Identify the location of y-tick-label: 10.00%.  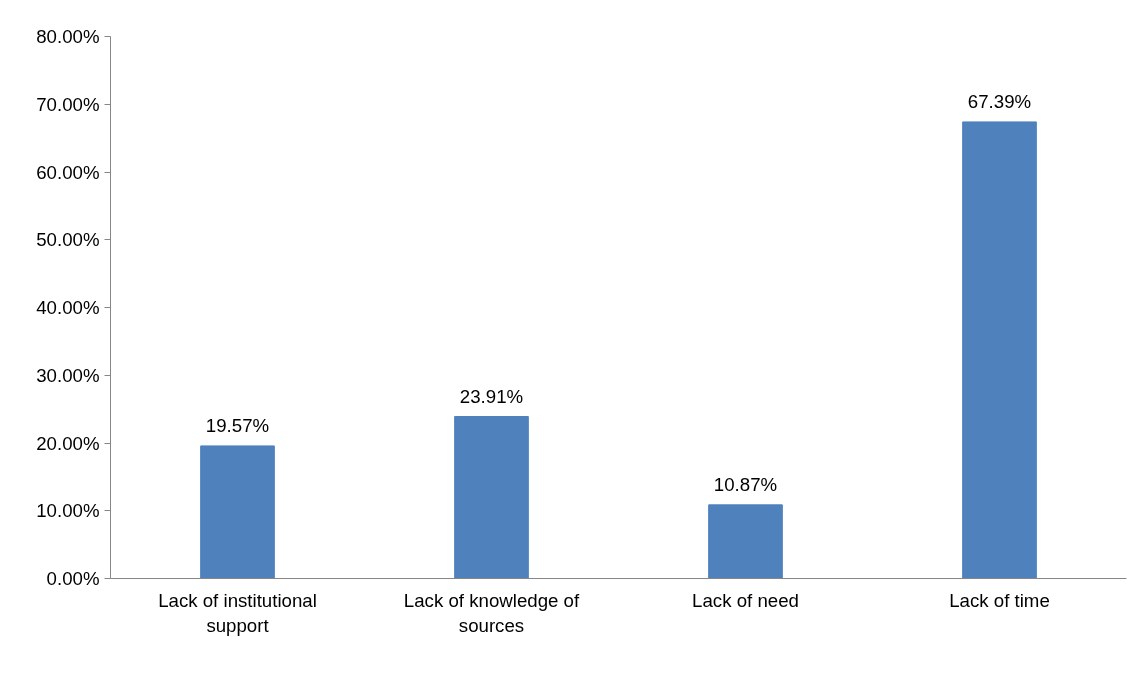
(68, 511).